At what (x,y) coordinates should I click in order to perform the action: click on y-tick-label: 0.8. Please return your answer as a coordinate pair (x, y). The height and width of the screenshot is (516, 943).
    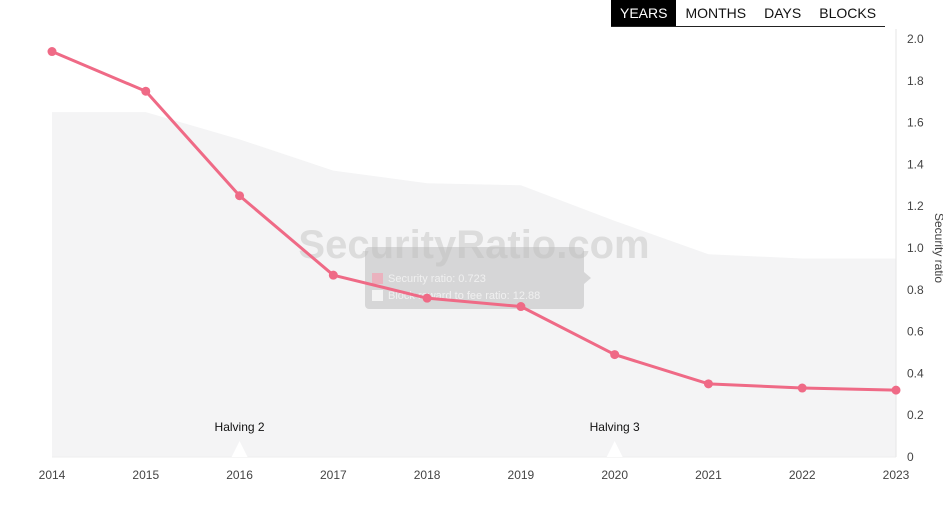
    Looking at the image, I should click on (915, 290).